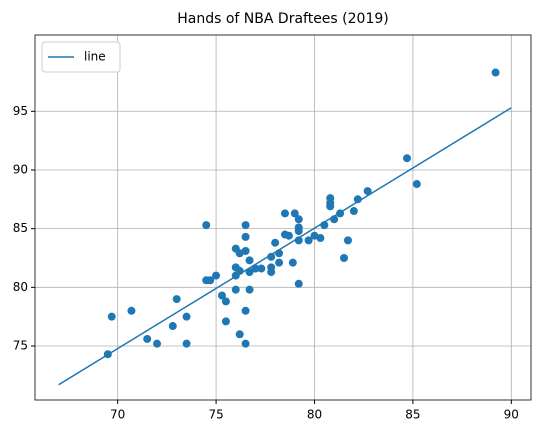 This screenshot has height=435, width=543. What do you see at coordinates (117, 415) in the screenshot?
I see `x-tick-label: 70` at bounding box center [117, 415].